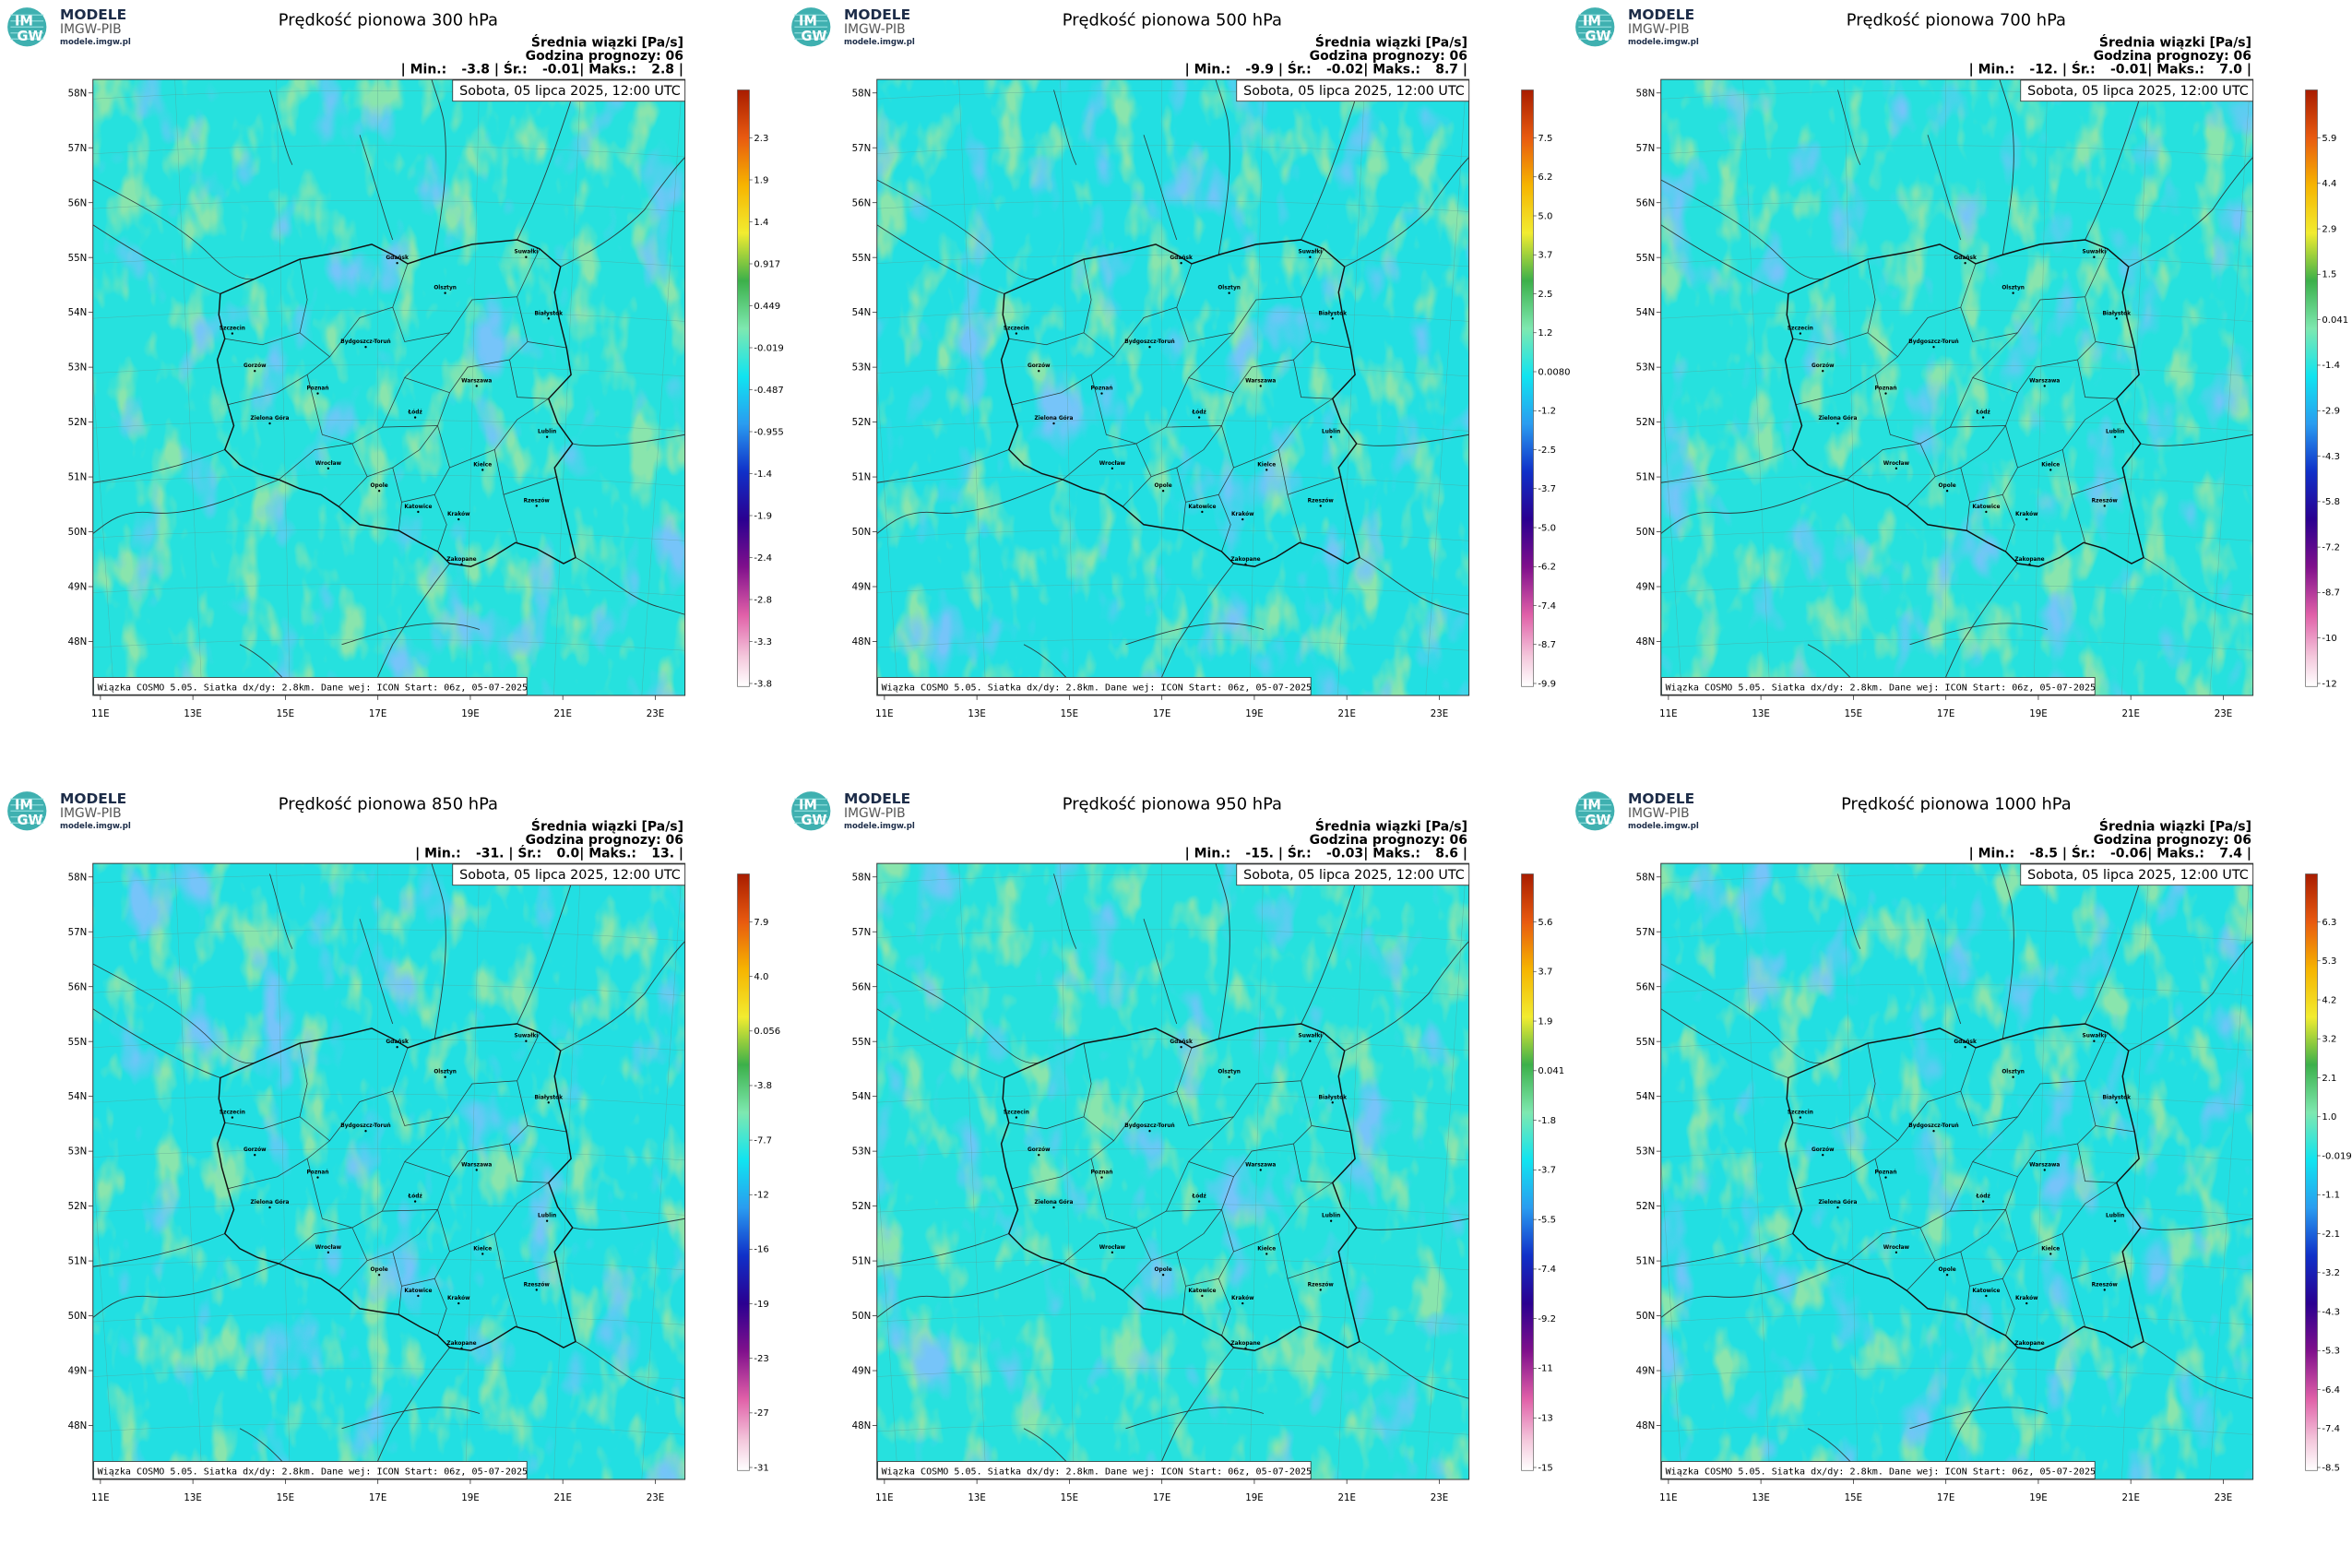  What do you see at coordinates (1331, 1216) in the screenshot?
I see `city-label: Lublin` at bounding box center [1331, 1216].